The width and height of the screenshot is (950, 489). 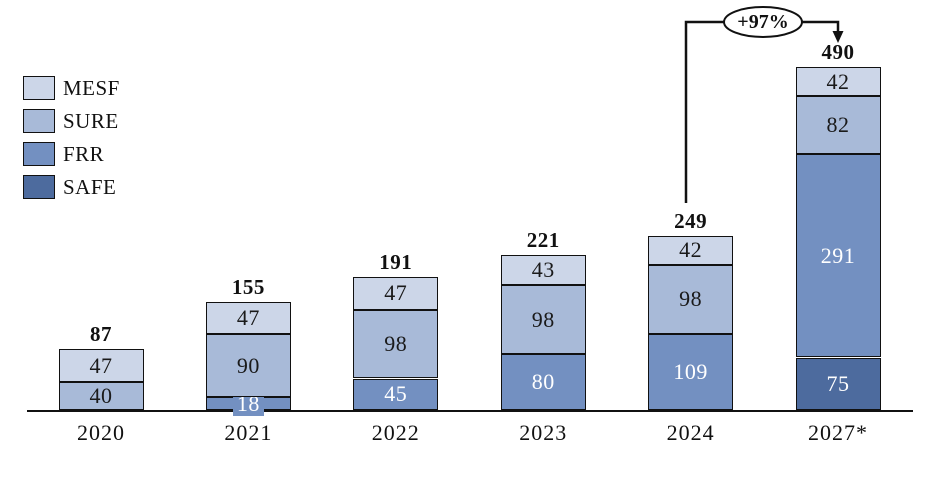 I want to click on bar-segment-mesf-2027*, so click(x=838, y=82).